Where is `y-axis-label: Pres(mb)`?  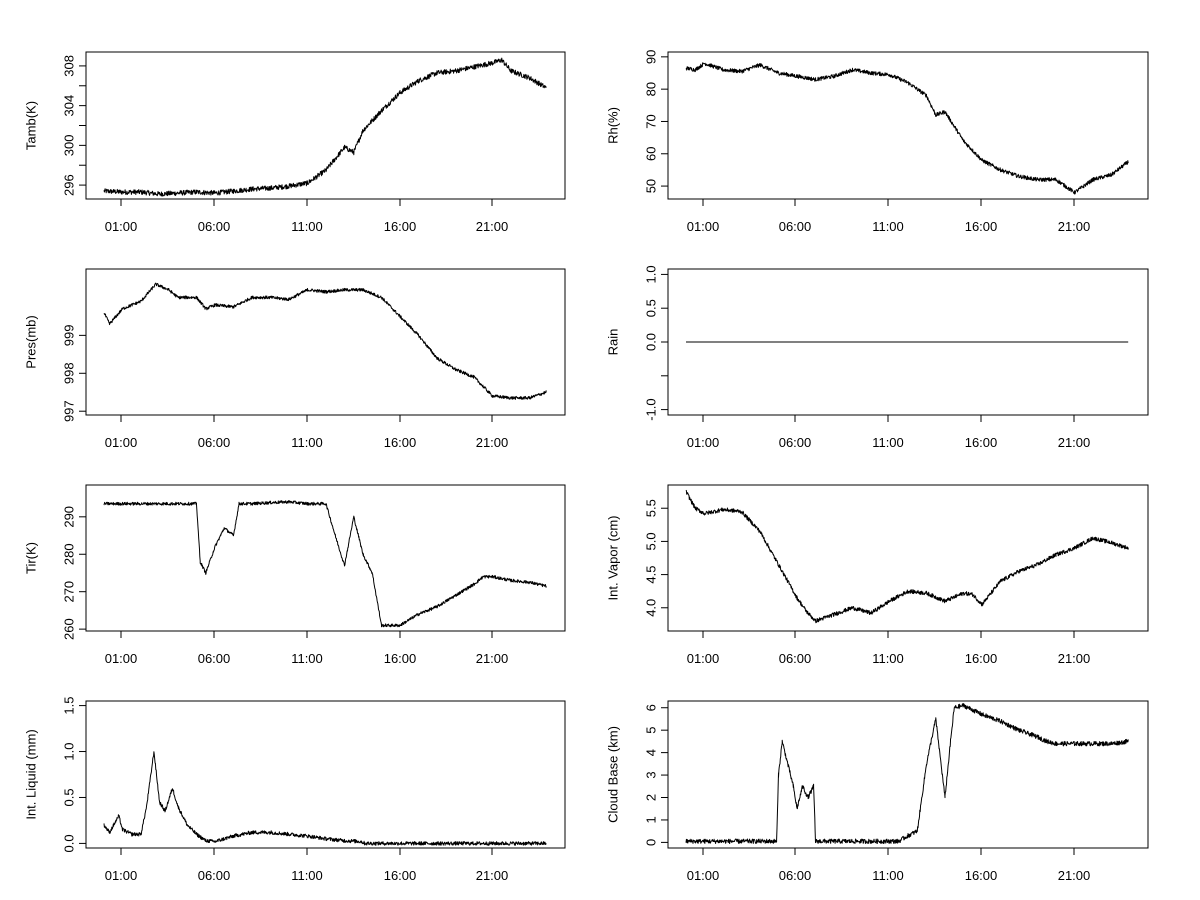
y-axis-label: Pres(mb) is located at coordinates (31, 341).